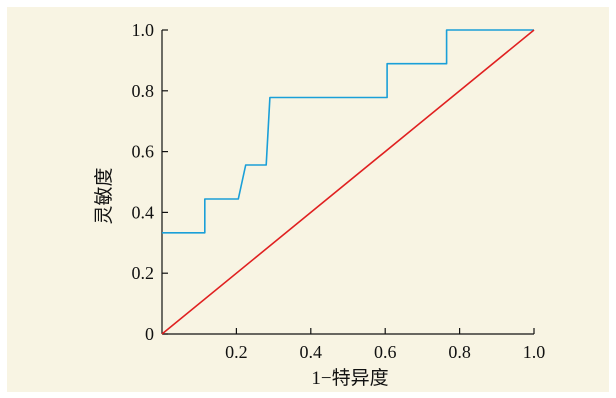  I want to click on y-tick-label: 1.0, so click(143, 30).